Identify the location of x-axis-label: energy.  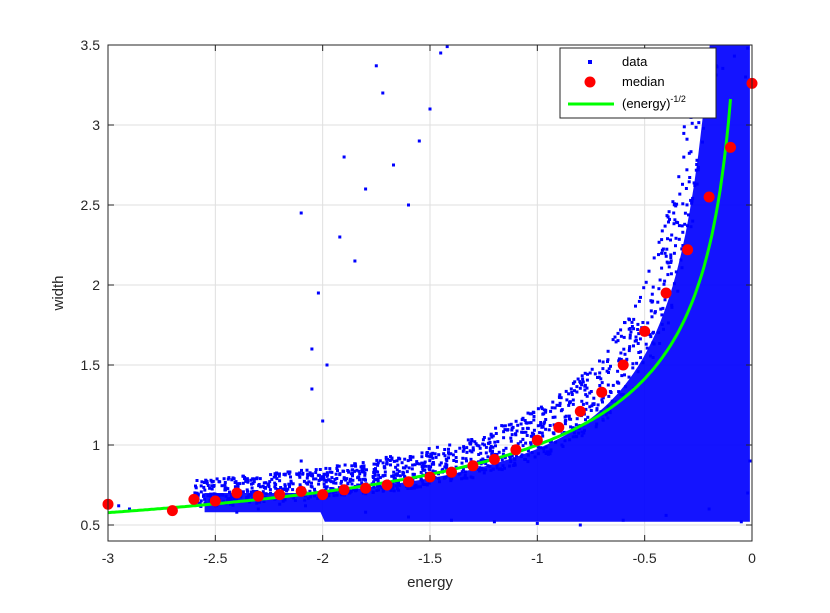
(430, 582).